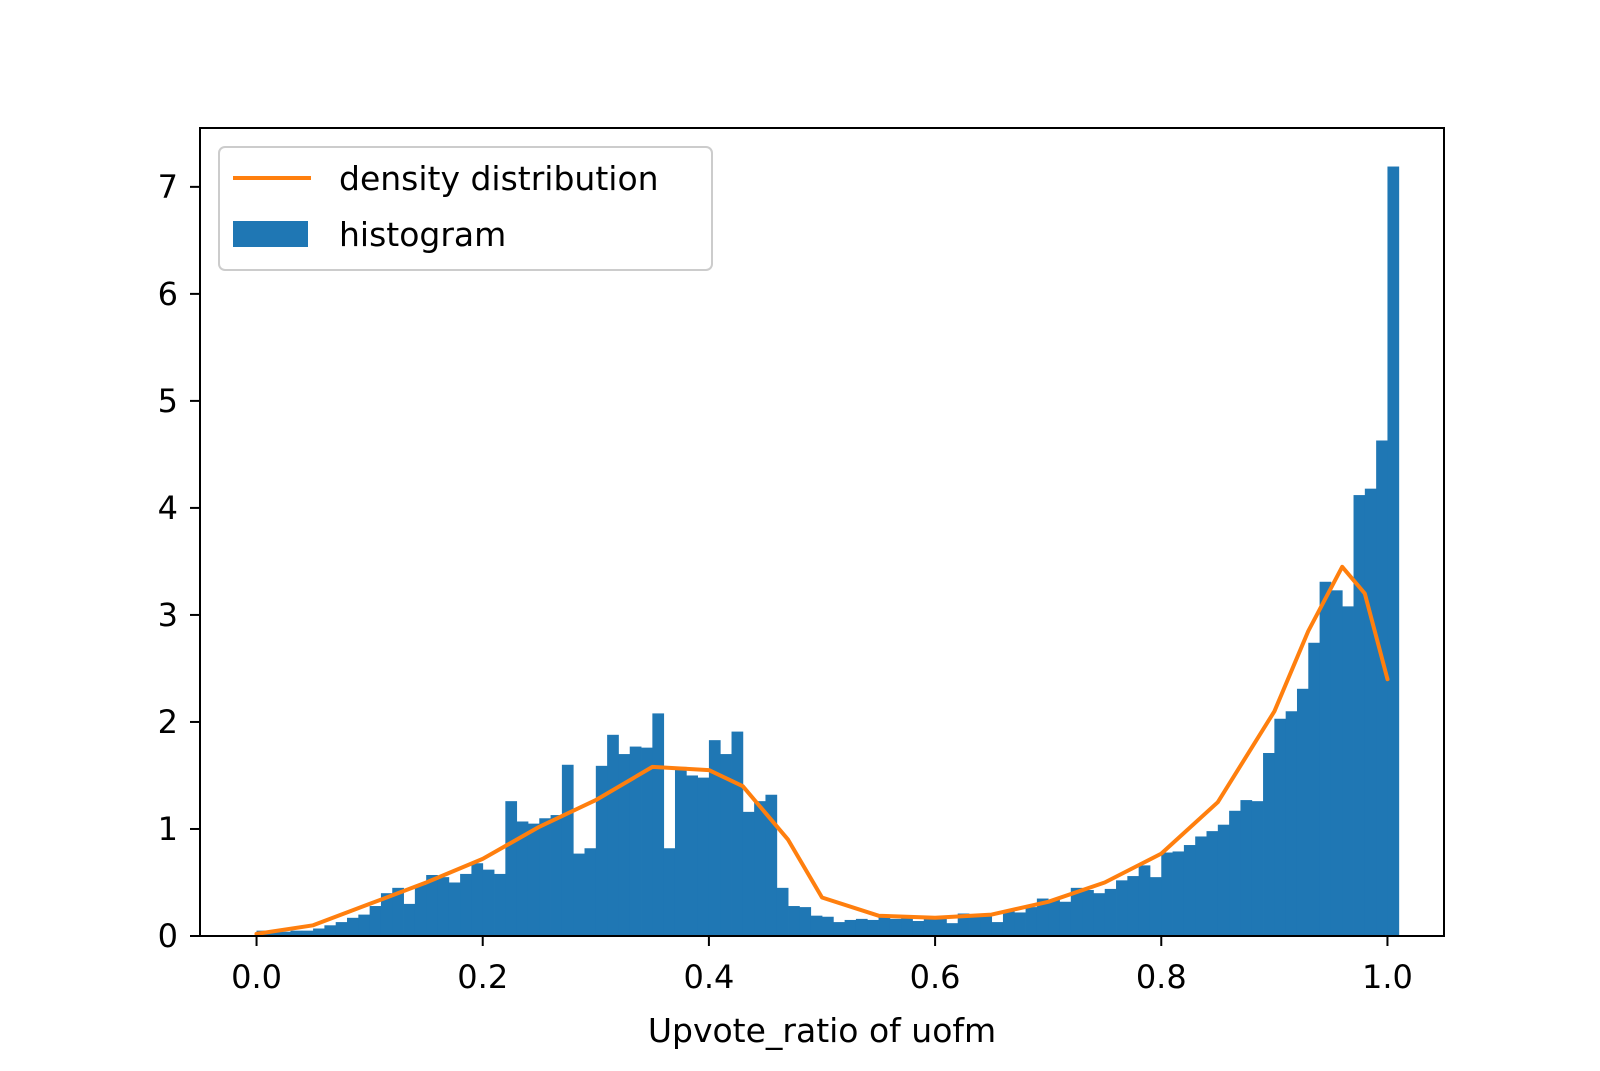  Describe the element at coordinates (1161, 977) in the screenshot. I see `x-tick-label: 0.8` at that location.